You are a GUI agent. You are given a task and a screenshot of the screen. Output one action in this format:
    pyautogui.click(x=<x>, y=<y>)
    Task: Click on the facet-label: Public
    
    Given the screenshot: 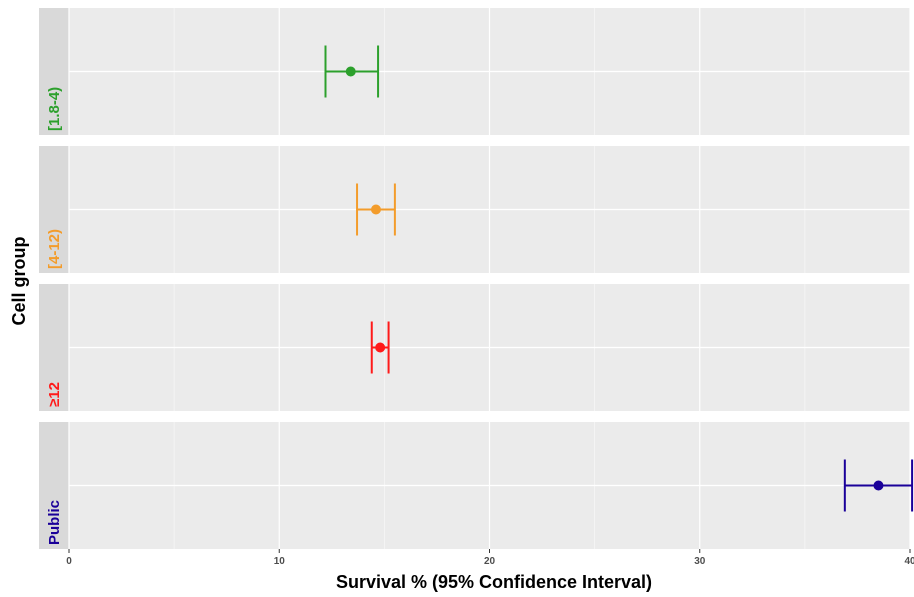 What is the action you would take?
    pyautogui.click(x=54, y=522)
    